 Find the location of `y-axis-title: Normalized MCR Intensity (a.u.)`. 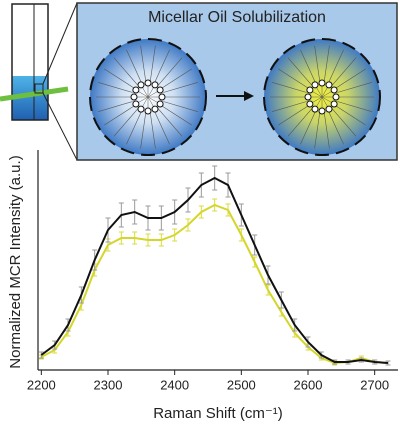

y-axis-title: Normalized MCR Intensity (a.u.) is located at coordinates (15, 261).